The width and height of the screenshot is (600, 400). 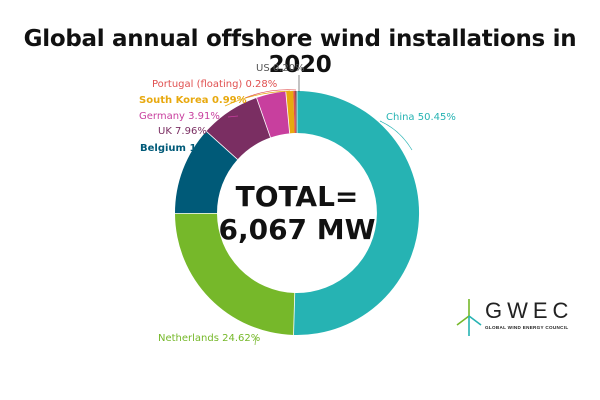 What do you see at coordinates (193, 100) in the screenshot?
I see `label-south-korea: South Korea 0.99%` at bounding box center [193, 100].